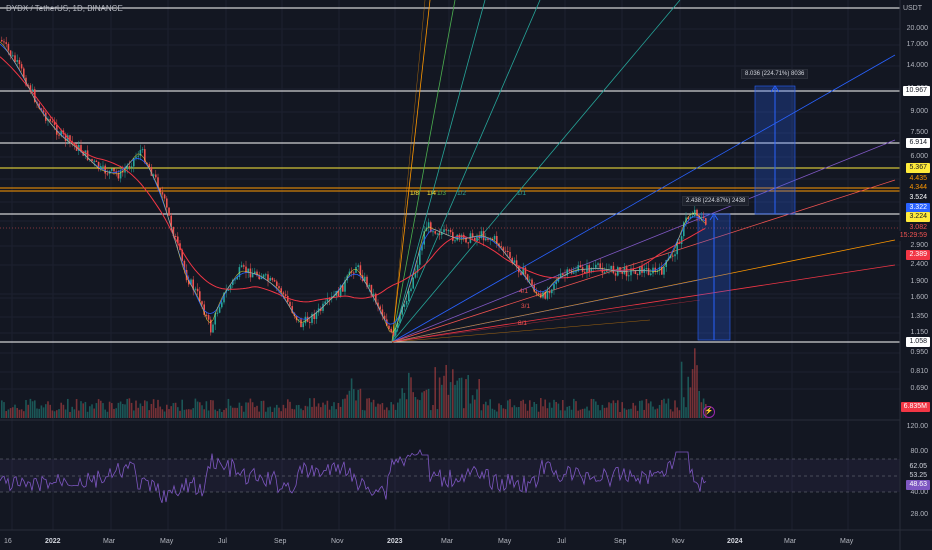  I want to click on time-label: 2024, so click(735, 541).